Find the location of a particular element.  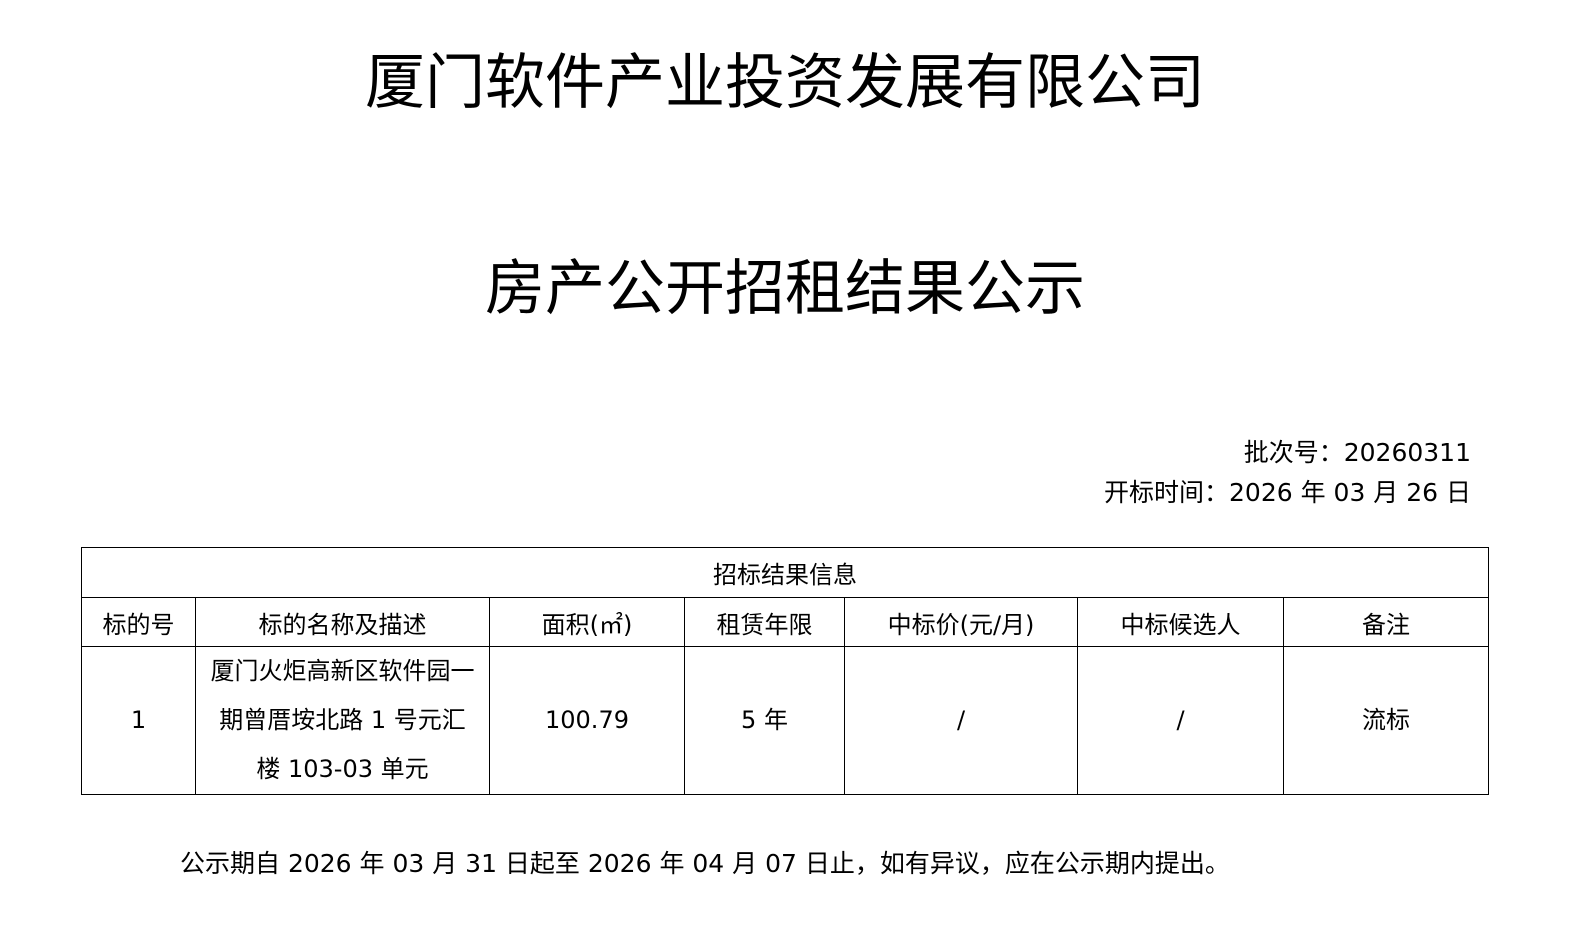

document-title: 房产公开招租结果公示 is located at coordinates (785, 289).